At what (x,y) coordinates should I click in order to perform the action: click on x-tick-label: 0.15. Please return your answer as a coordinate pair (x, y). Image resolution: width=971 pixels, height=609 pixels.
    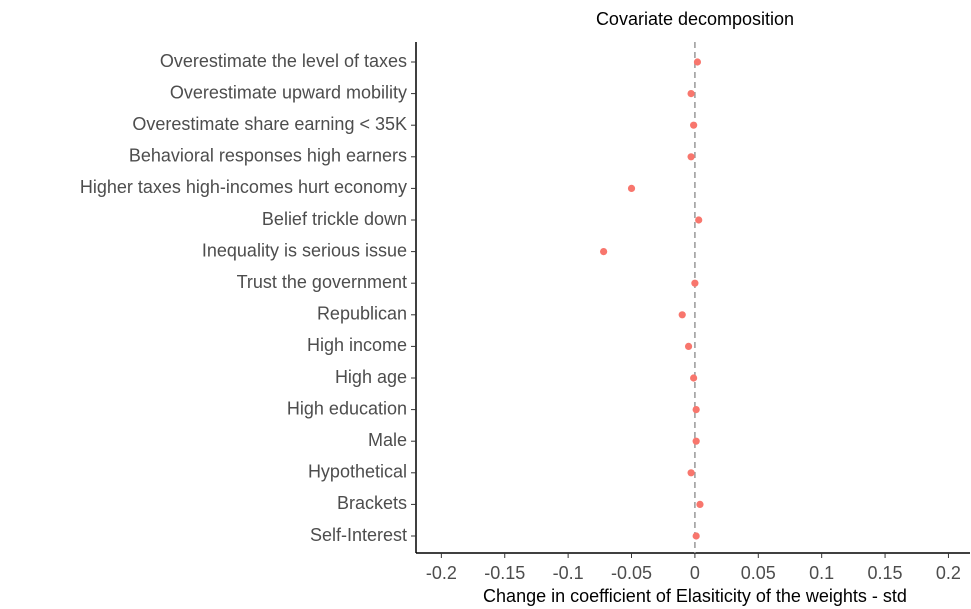
    Looking at the image, I should click on (885, 573).